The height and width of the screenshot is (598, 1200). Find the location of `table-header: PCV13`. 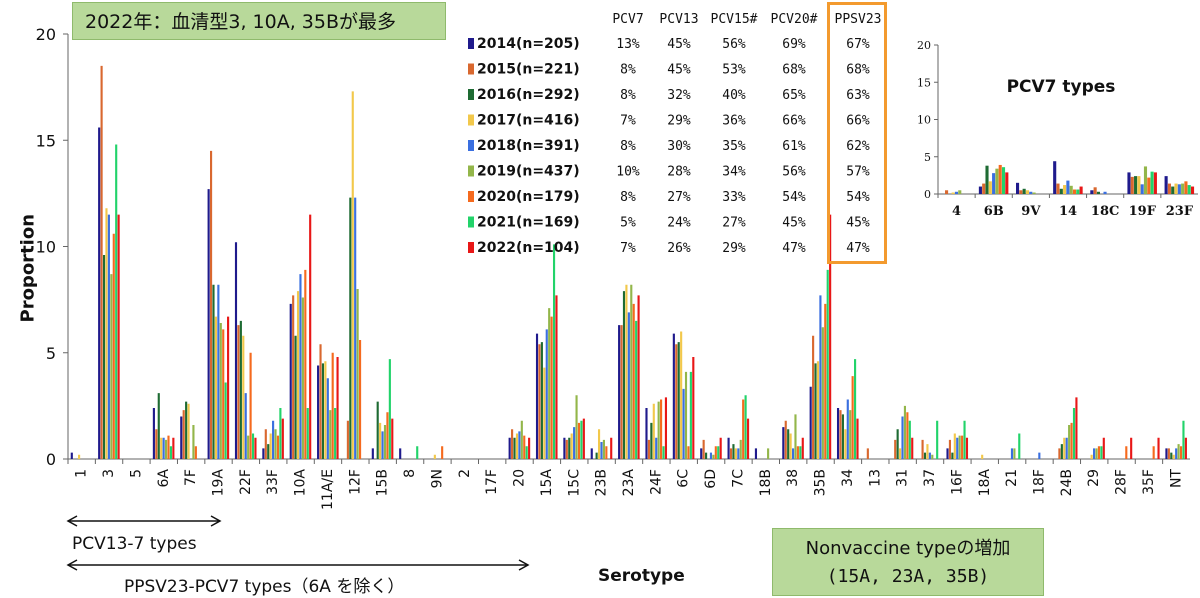

table-header: PCV13 is located at coordinates (678, 19).